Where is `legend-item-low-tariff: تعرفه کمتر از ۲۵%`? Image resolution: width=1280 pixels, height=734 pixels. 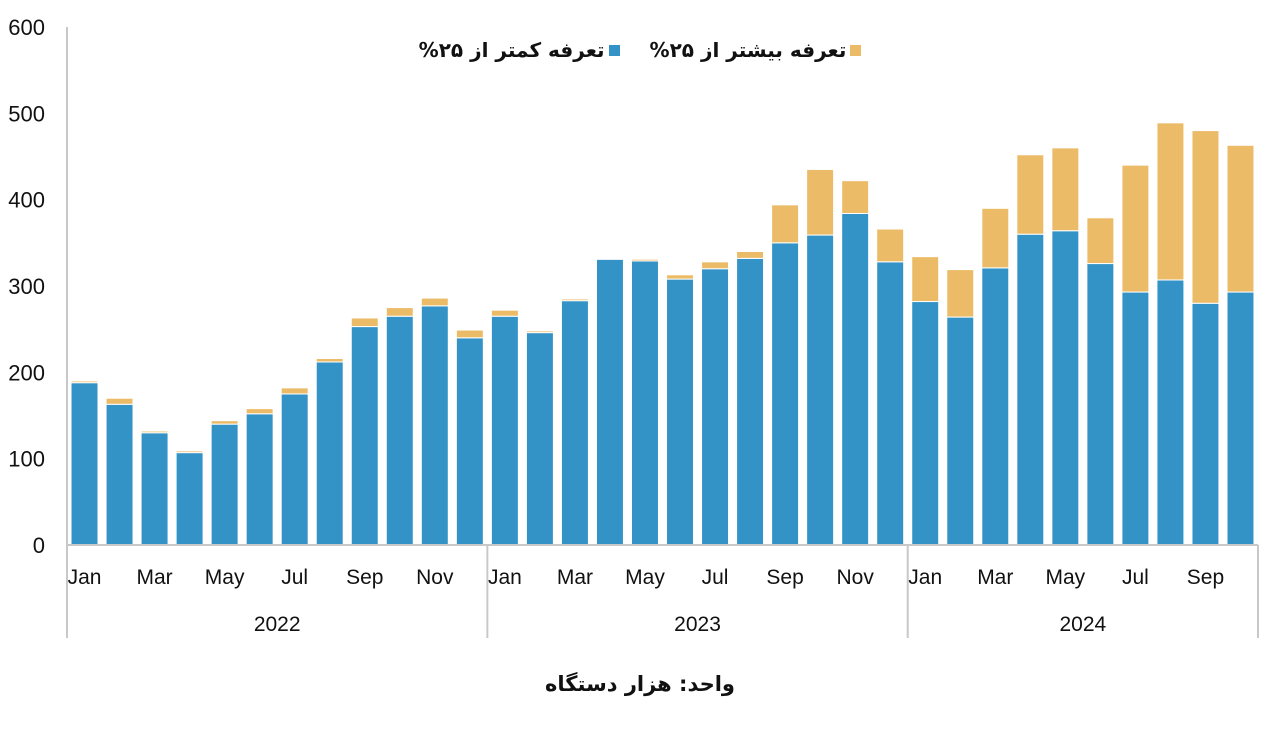
legend-item-low-tariff: تعرفه کمتر از ۲۵% is located at coordinates (519, 50).